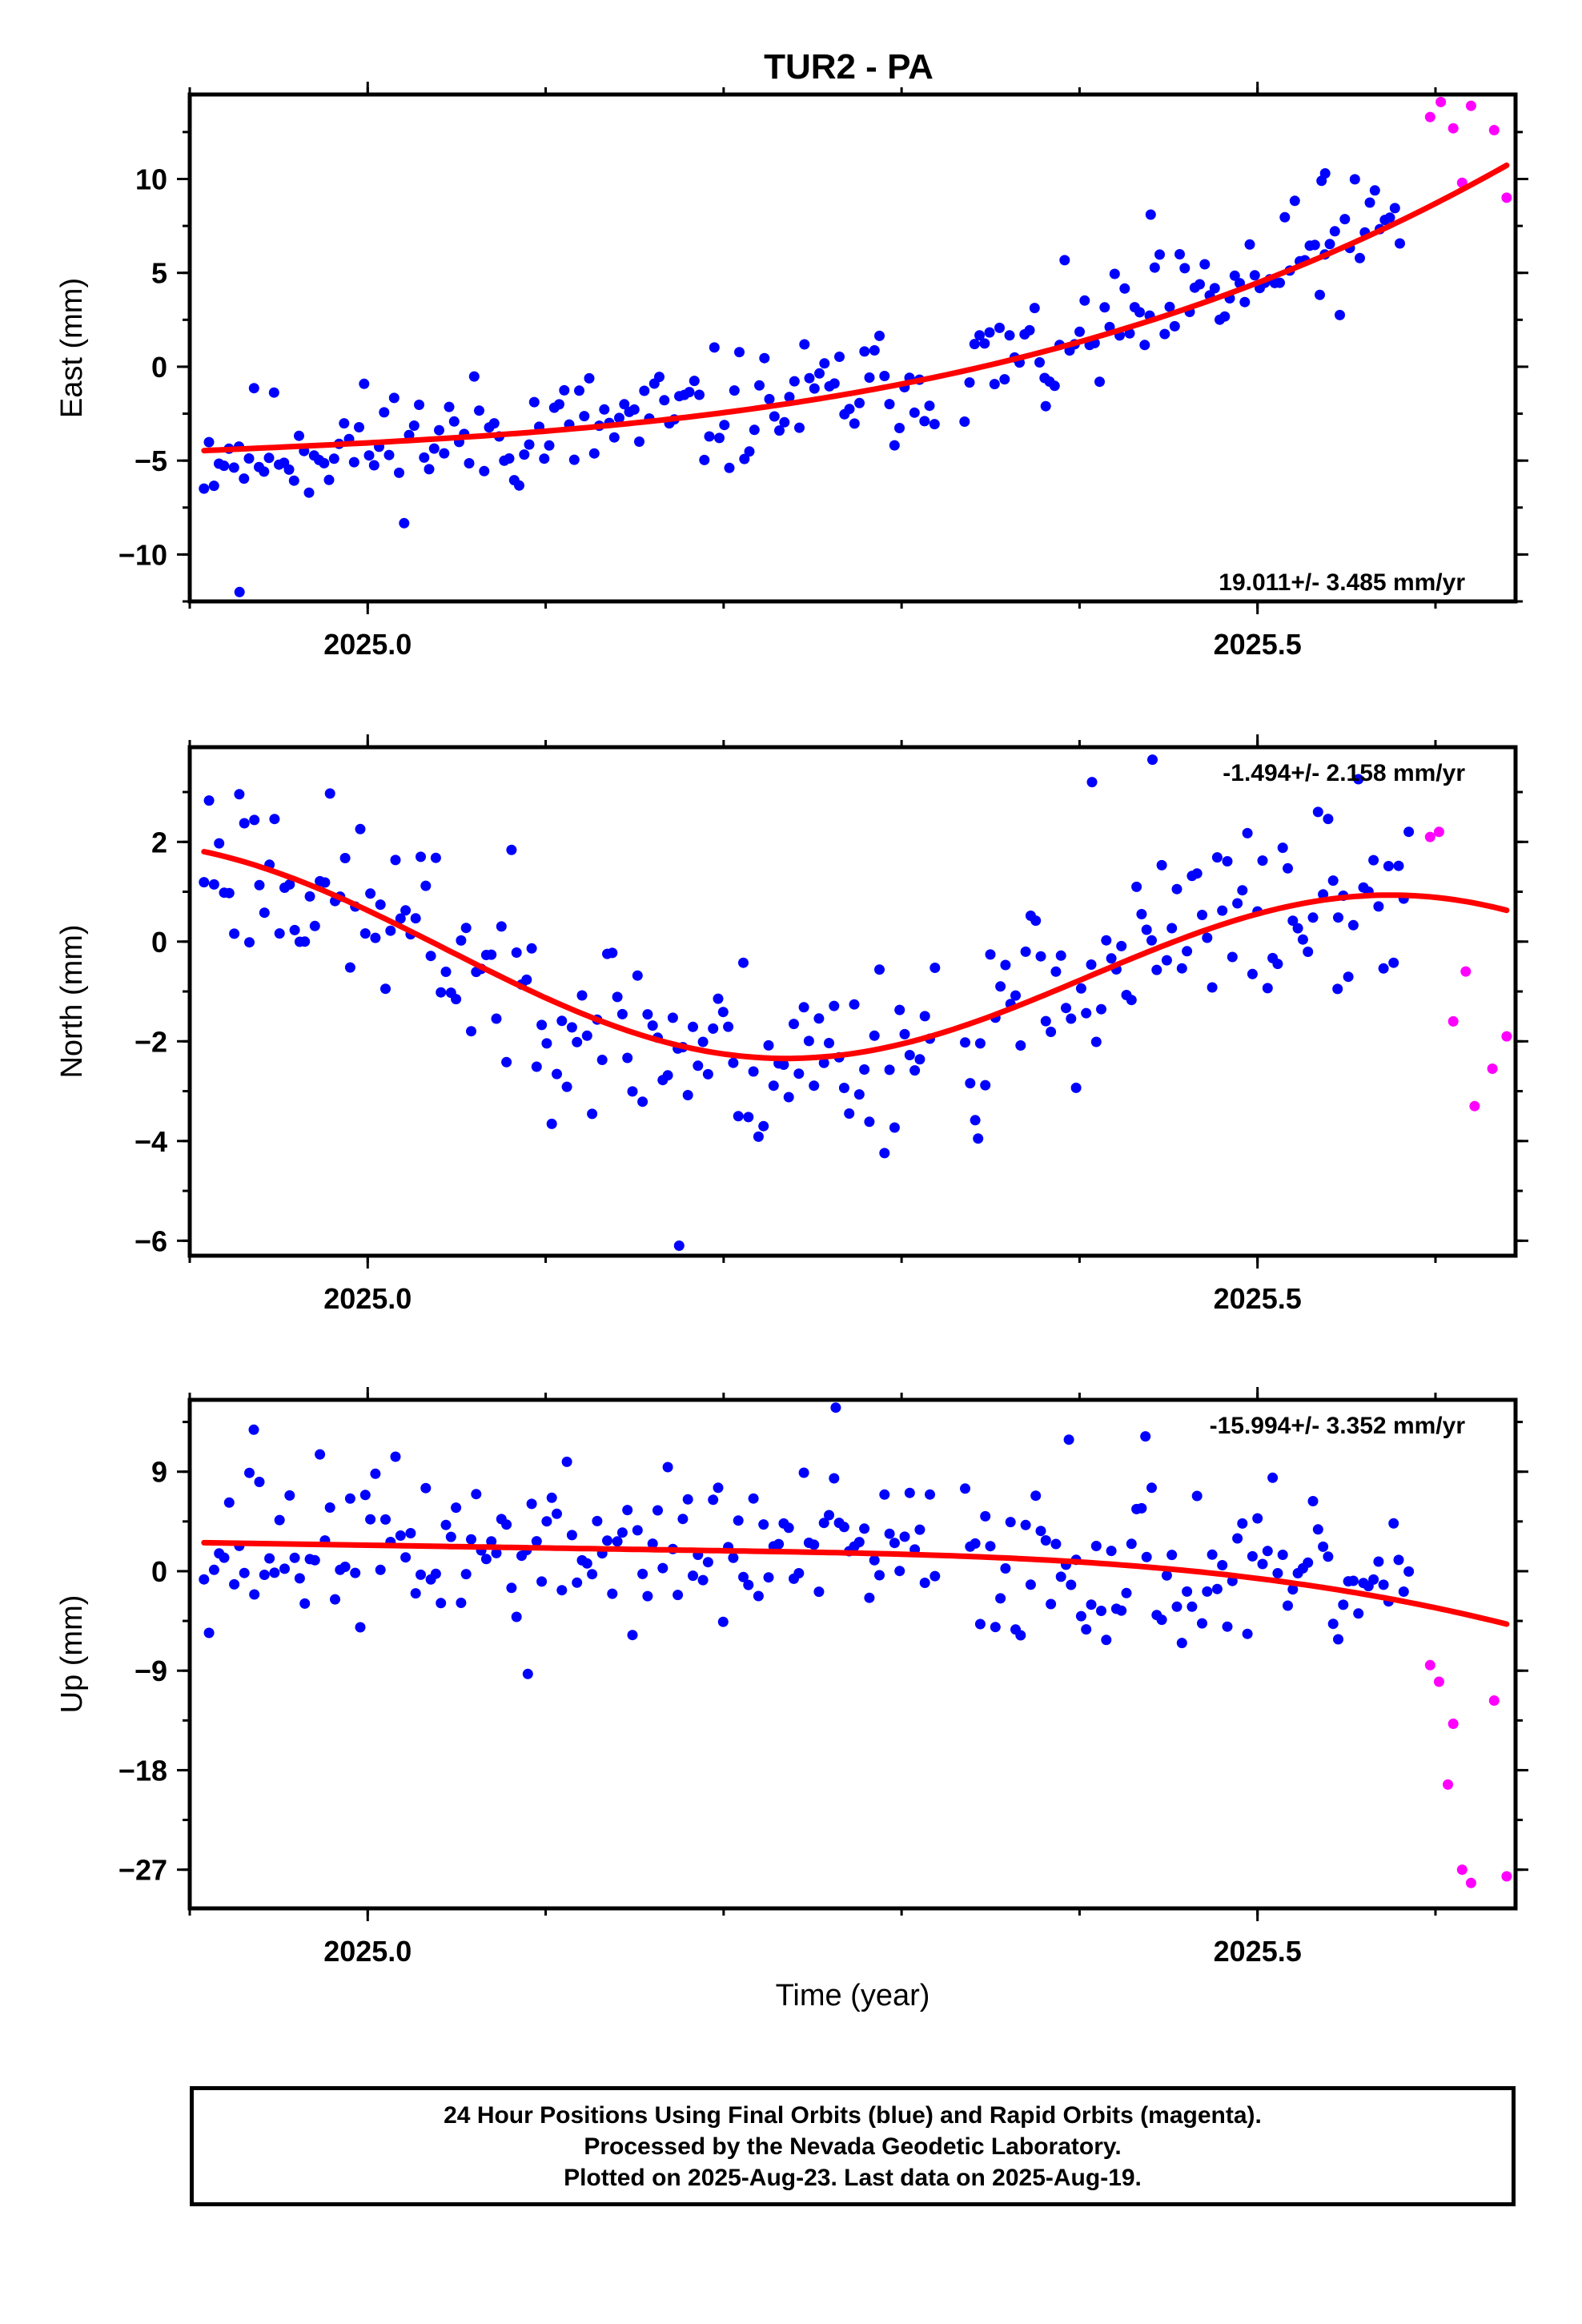 This screenshot has width=1582, height=2324. What do you see at coordinates (1342, 582) in the screenshot?
I see `rate-label-east: 19.011+/- 3.485 mm/yr` at bounding box center [1342, 582].